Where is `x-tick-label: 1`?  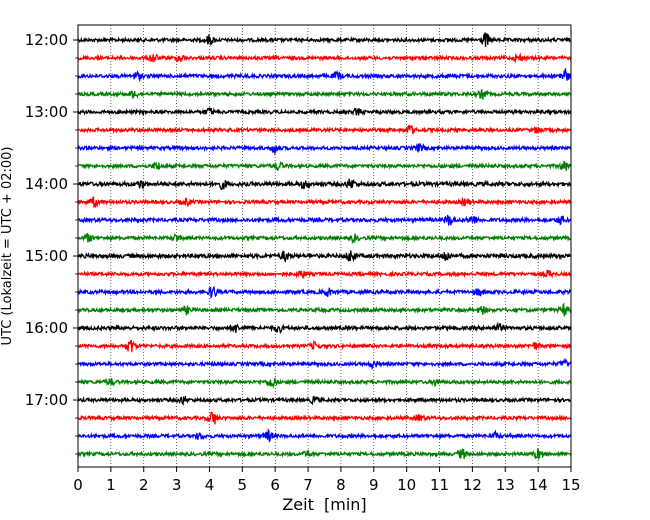
x-tick-label: 1 is located at coordinates (111, 485).